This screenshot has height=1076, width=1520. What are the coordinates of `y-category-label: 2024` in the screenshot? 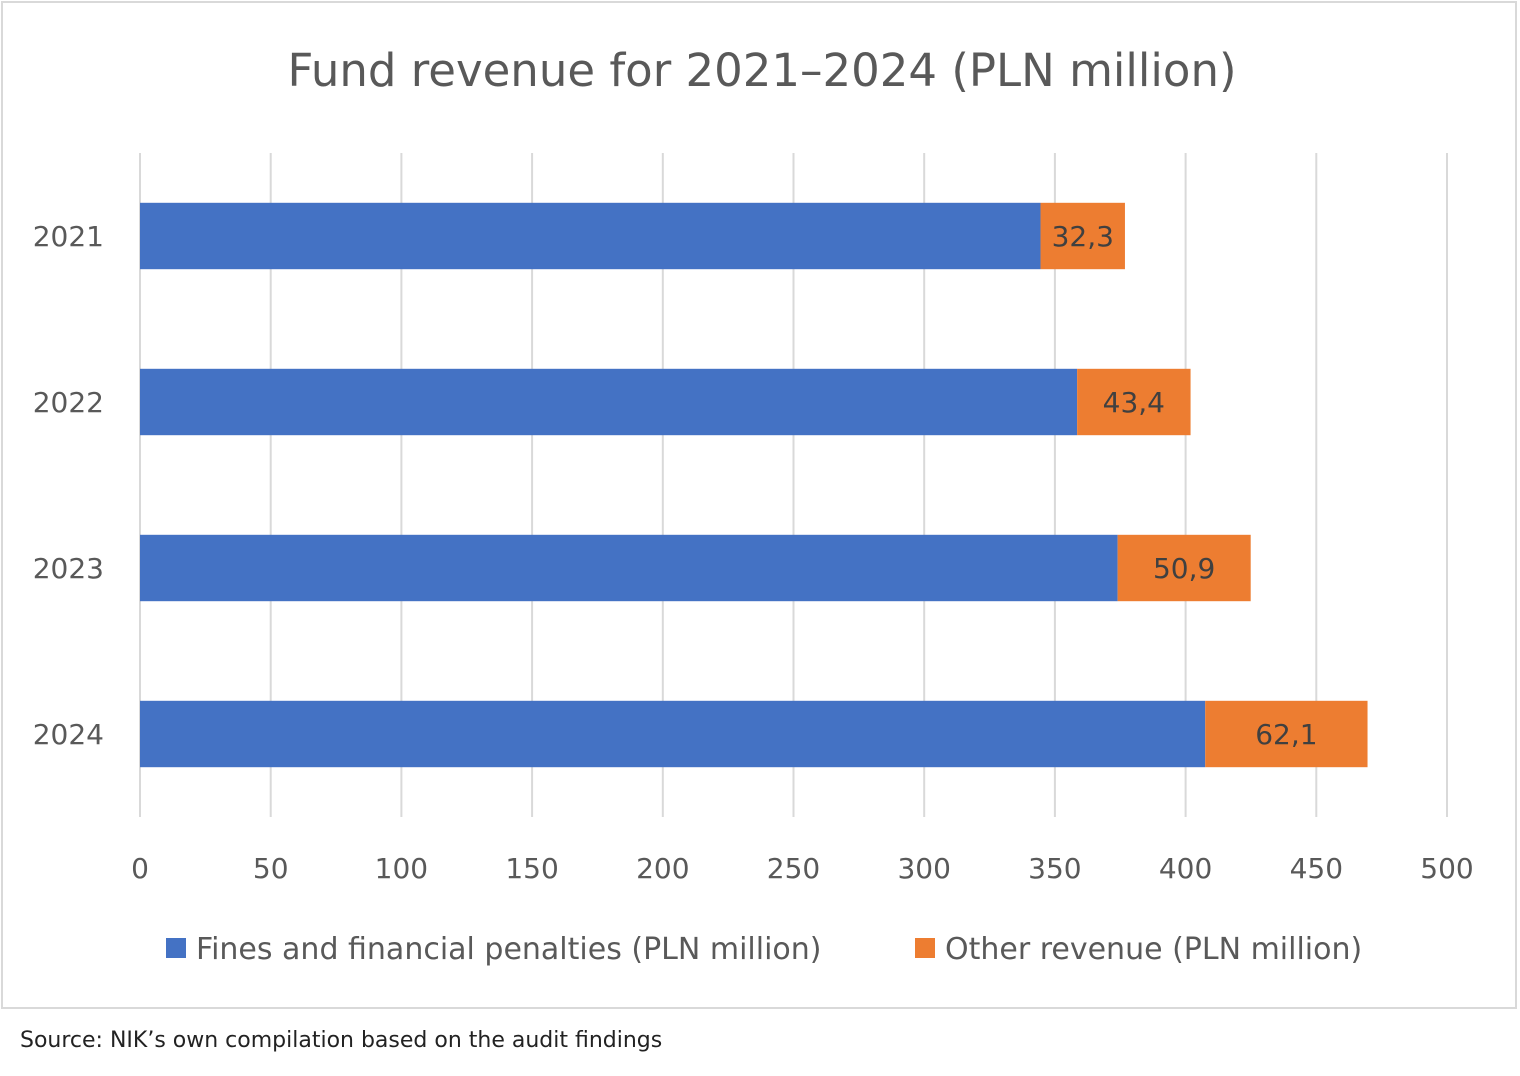 It's located at (68, 734).